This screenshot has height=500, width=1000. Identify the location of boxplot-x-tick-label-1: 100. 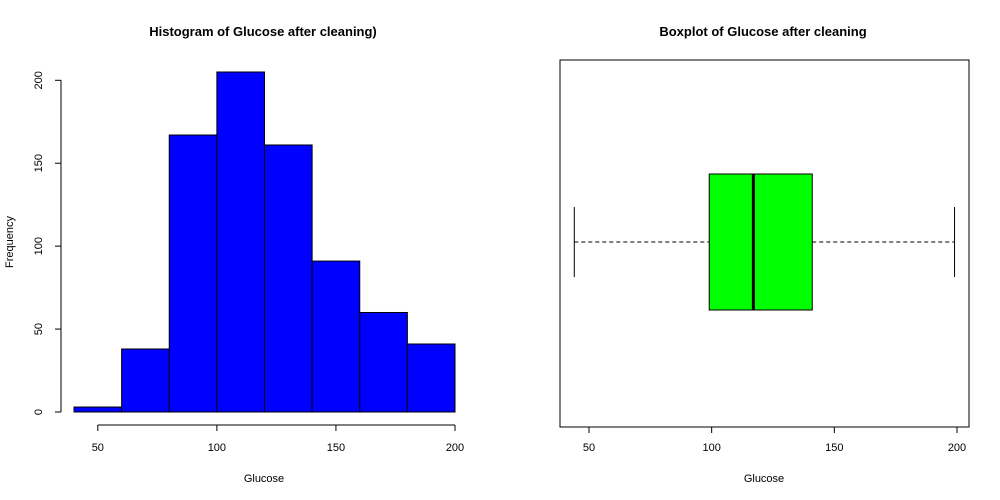
(711, 448).